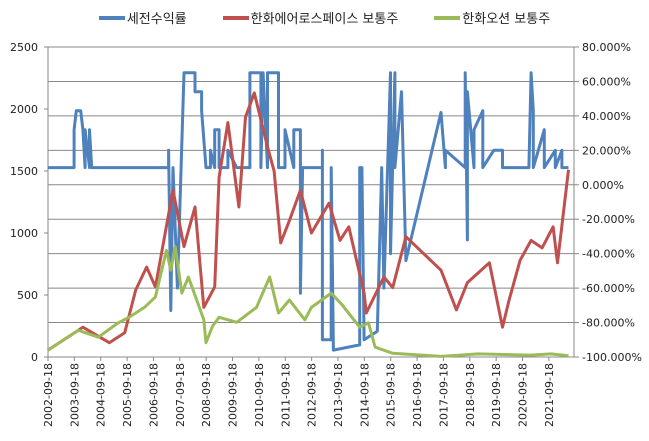  Describe the element at coordinates (101, 395) in the screenshot. I see `x-axis-tick-label: 2004-09-18` at that location.